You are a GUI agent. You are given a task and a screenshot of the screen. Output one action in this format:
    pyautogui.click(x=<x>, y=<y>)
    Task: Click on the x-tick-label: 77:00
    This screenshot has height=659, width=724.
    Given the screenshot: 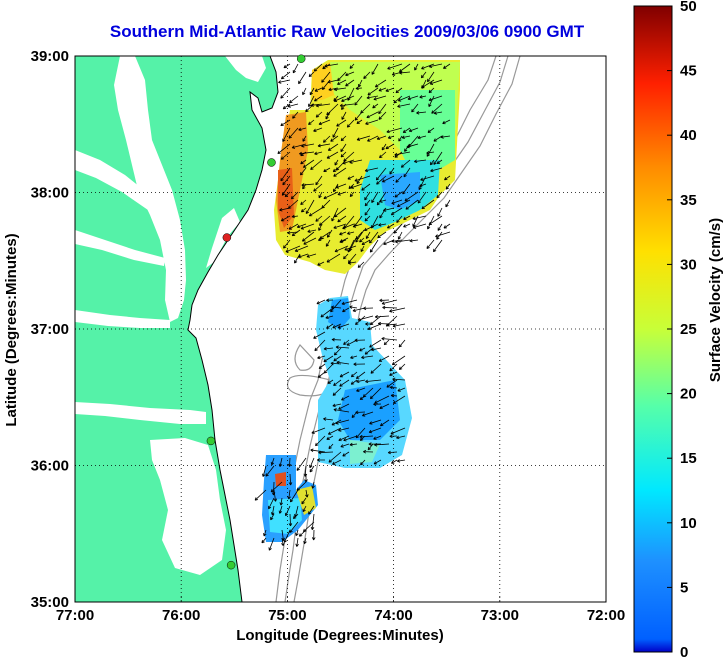 What is the action you would take?
    pyautogui.click(x=75, y=615)
    